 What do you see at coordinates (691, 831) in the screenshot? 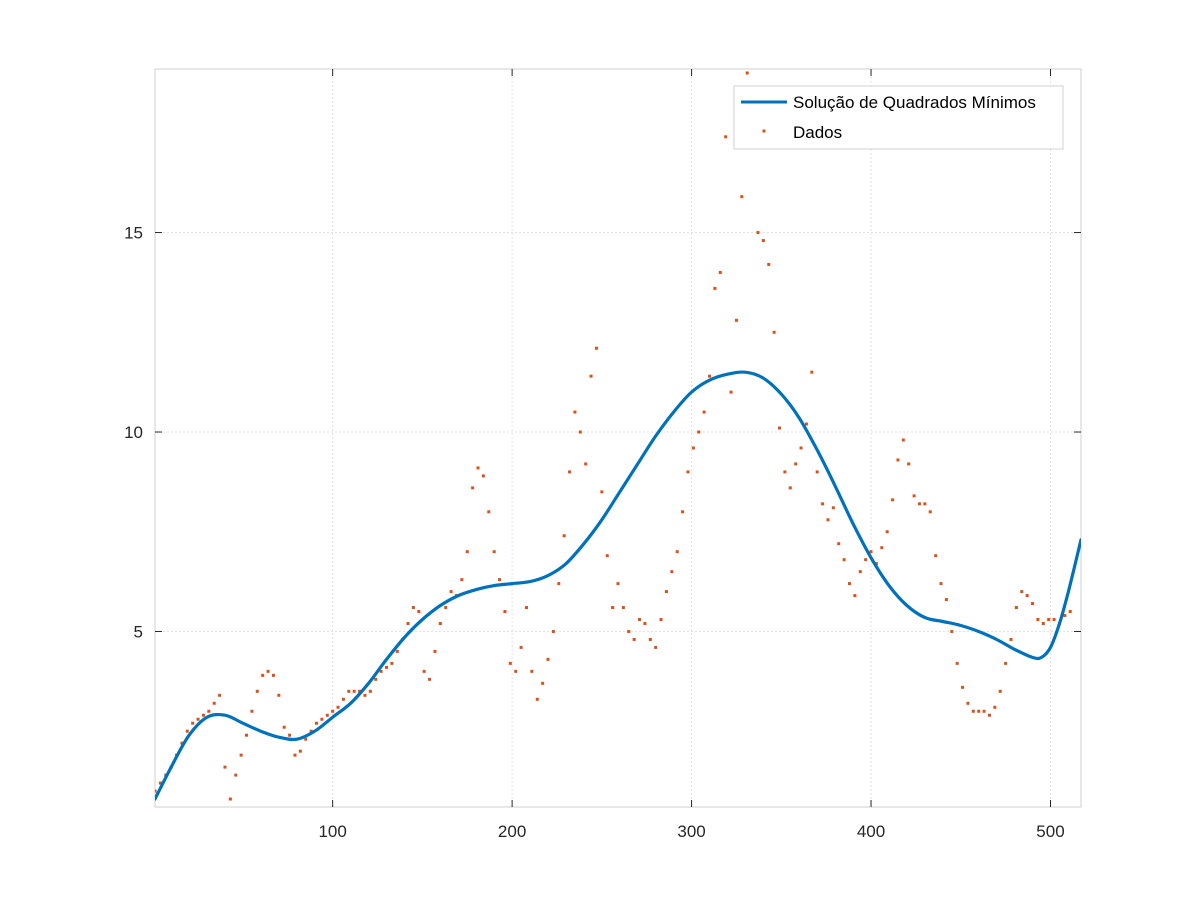
I see `x-tick-label: 300` at bounding box center [691, 831].